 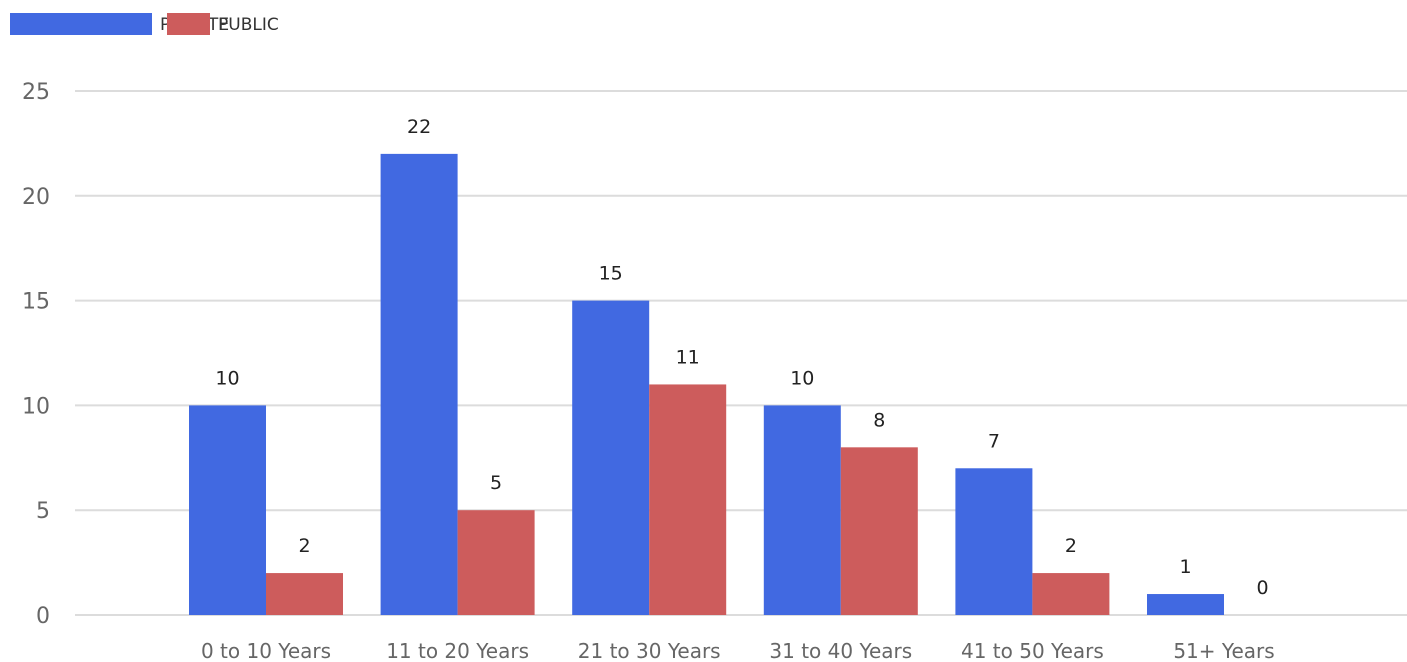 I want to click on data-label-private-0: 10, so click(x=227, y=378).